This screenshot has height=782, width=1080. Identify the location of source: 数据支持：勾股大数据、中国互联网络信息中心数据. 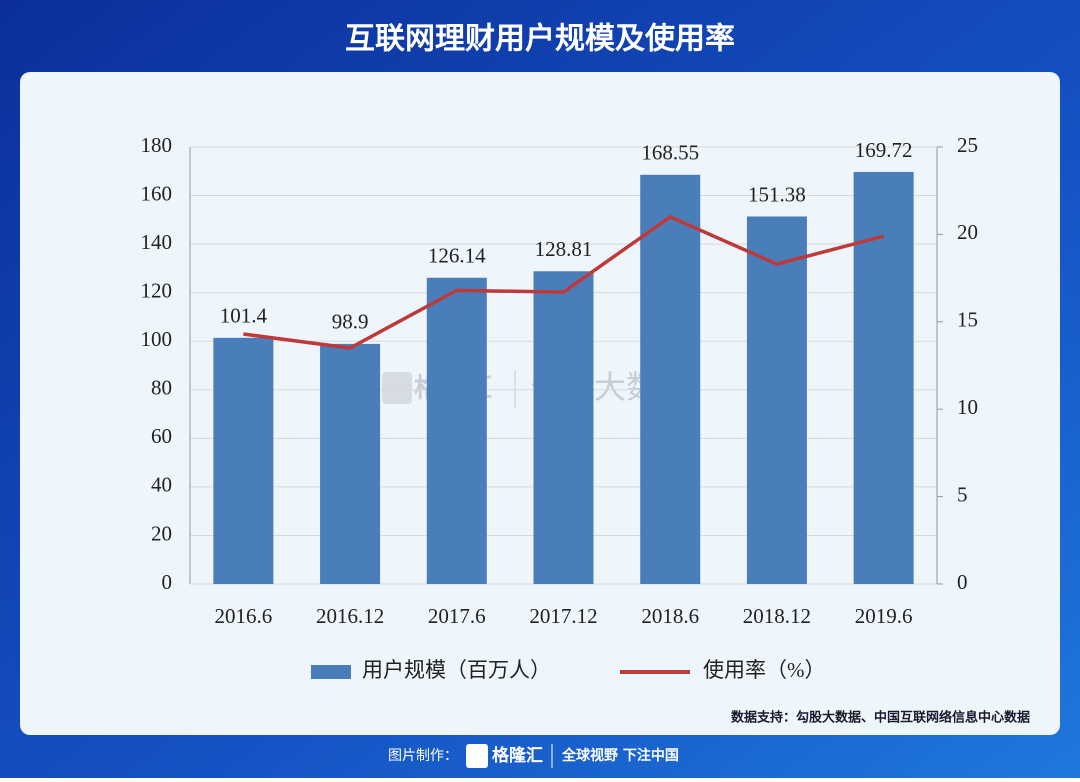
(880, 718).